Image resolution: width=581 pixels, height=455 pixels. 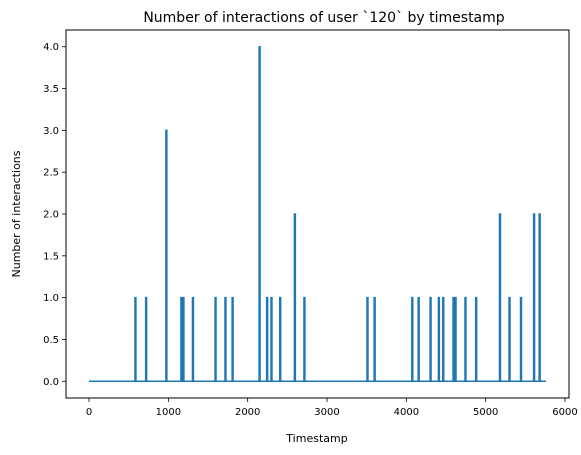 I want to click on y-tick-label: 3.0, so click(x=51, y=131).